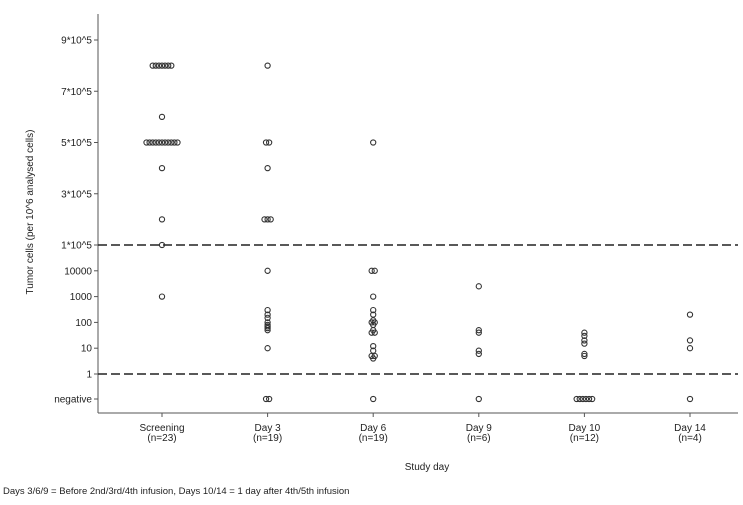 This screenshot has height=505, width=743. I want to click on y-tick-label: 1, so click(89, 375).